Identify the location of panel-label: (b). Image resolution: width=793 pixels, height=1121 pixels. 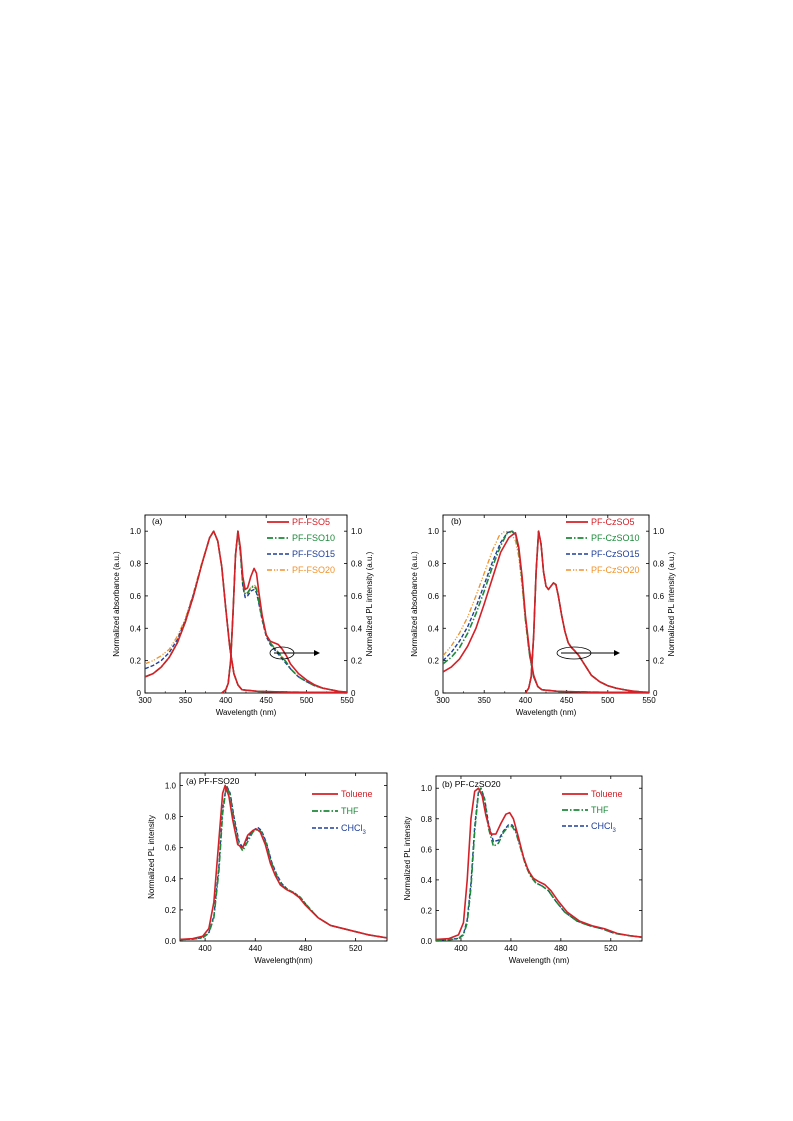
(456, 521).